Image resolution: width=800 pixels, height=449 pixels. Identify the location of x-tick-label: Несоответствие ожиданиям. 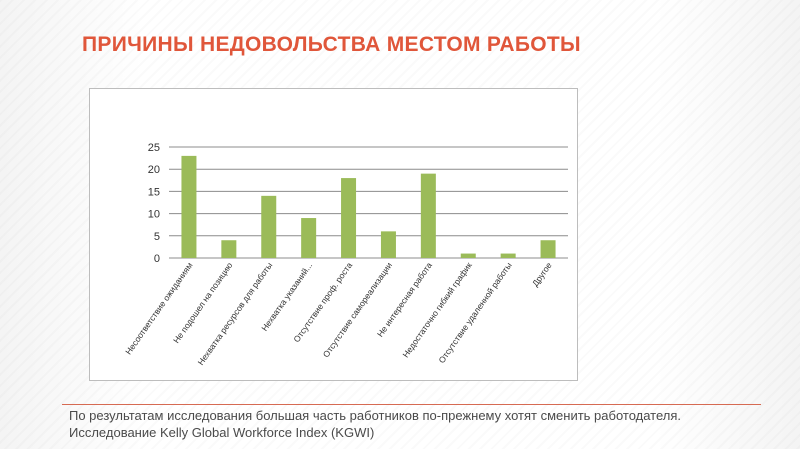
(158, 308).